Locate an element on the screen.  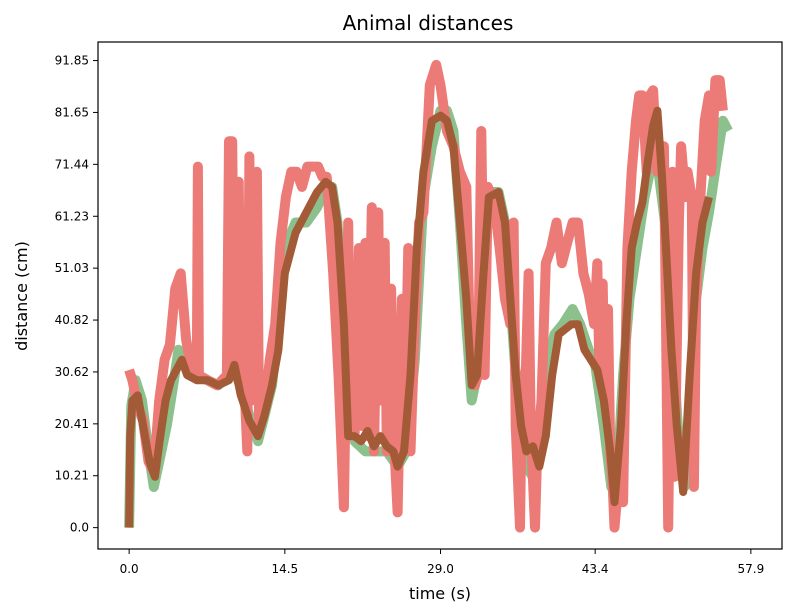
chart-title: Animal distances is located at coordinates (428, 23).